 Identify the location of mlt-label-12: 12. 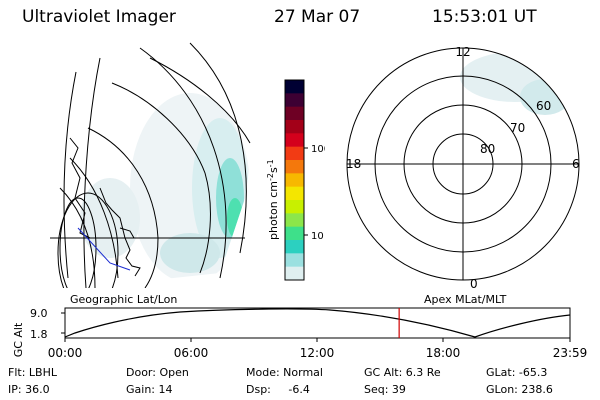
(462, 52).